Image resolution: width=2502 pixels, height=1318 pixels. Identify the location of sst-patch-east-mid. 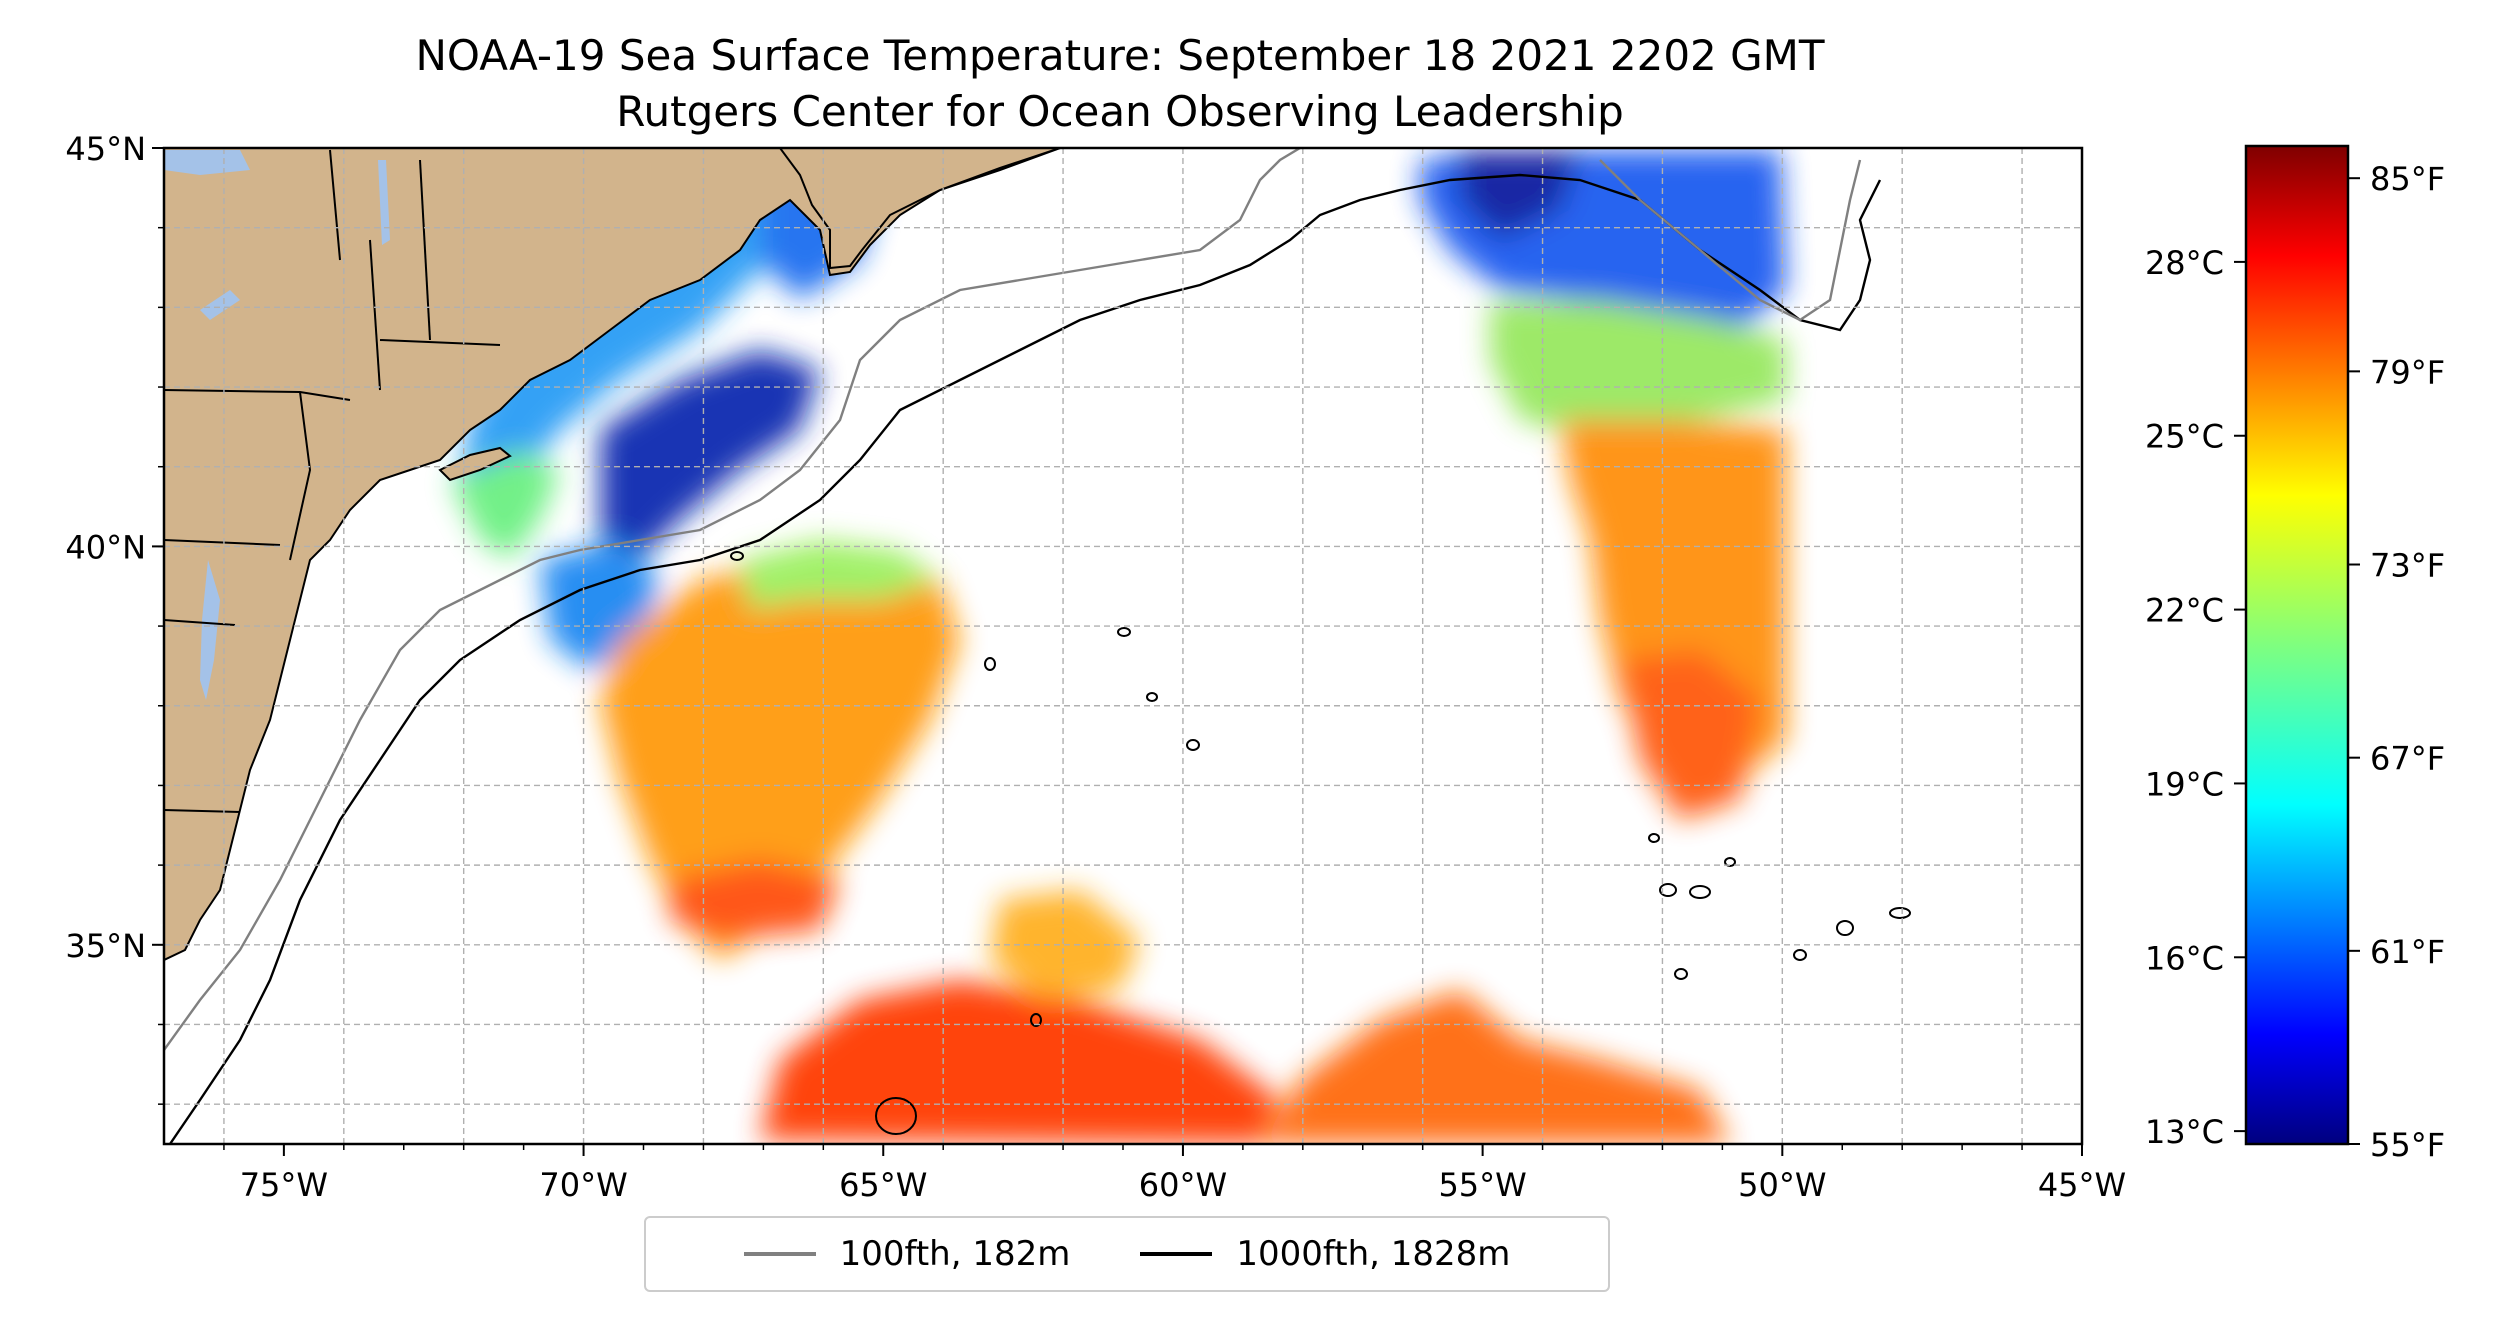
(1638, 370).